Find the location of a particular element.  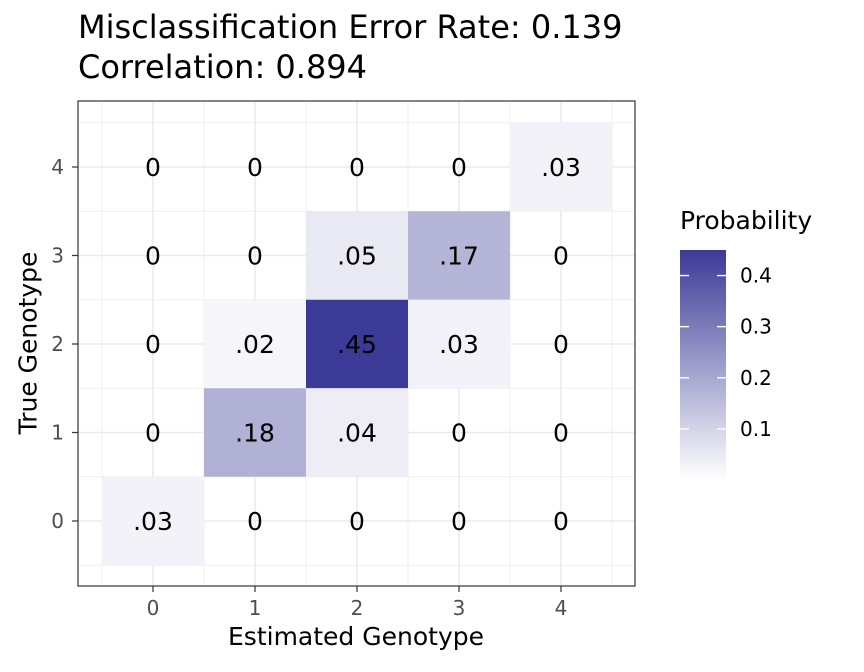

legend-tick-label: 0.2 is located at coordinates (756, 378).